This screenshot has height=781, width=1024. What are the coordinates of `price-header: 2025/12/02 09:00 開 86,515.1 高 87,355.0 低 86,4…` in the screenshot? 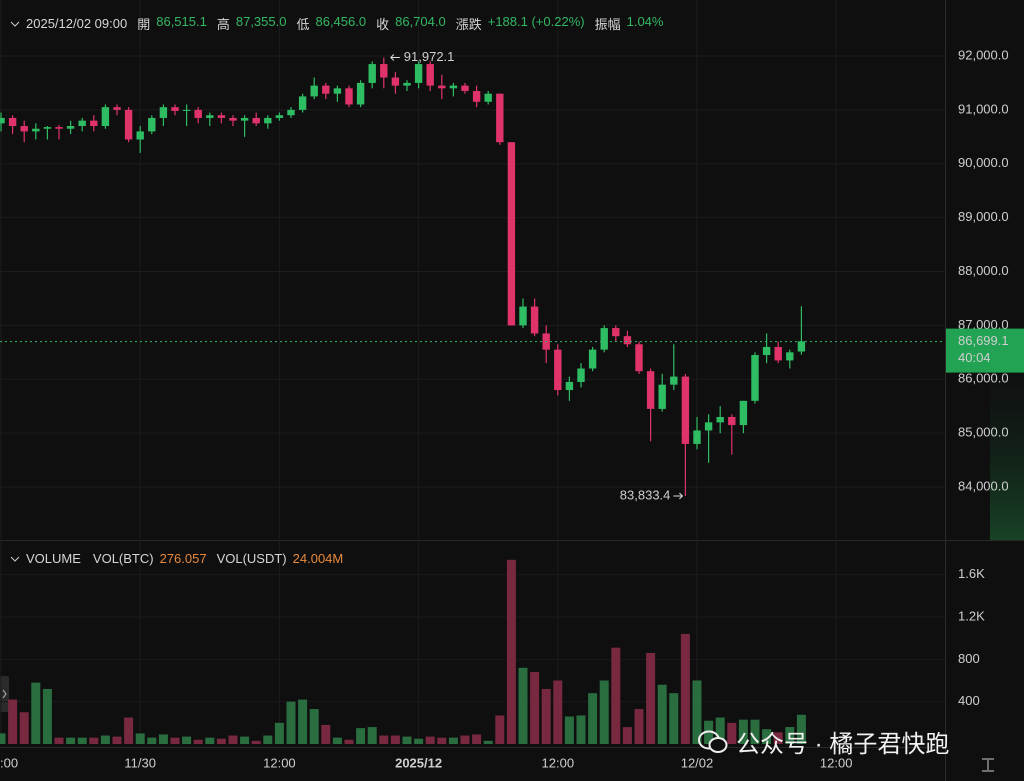 It's located at (338, 23).